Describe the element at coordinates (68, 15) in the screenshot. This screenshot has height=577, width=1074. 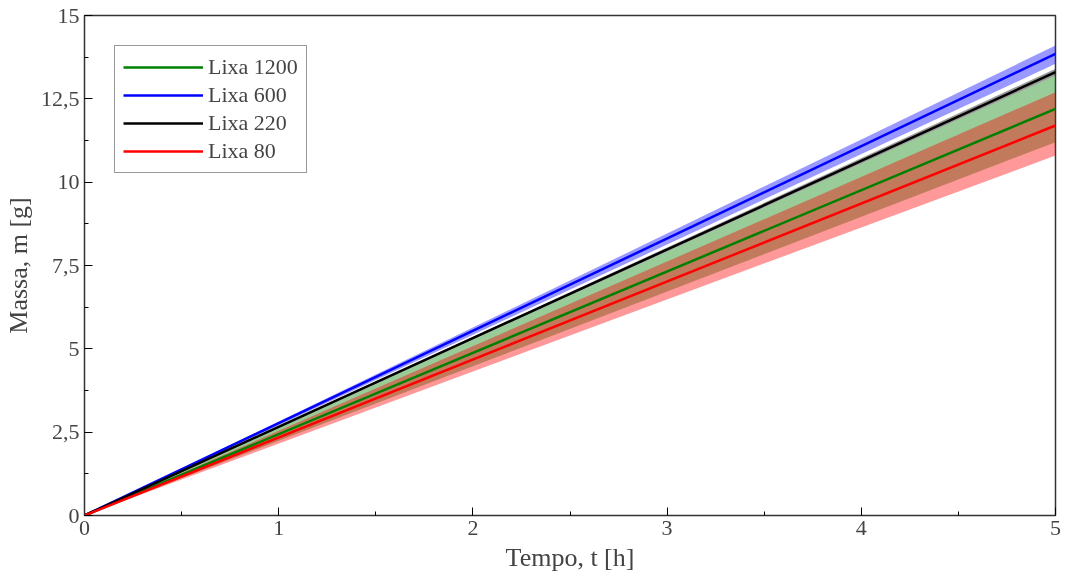
I see `y-tick-label: 15` at that location.